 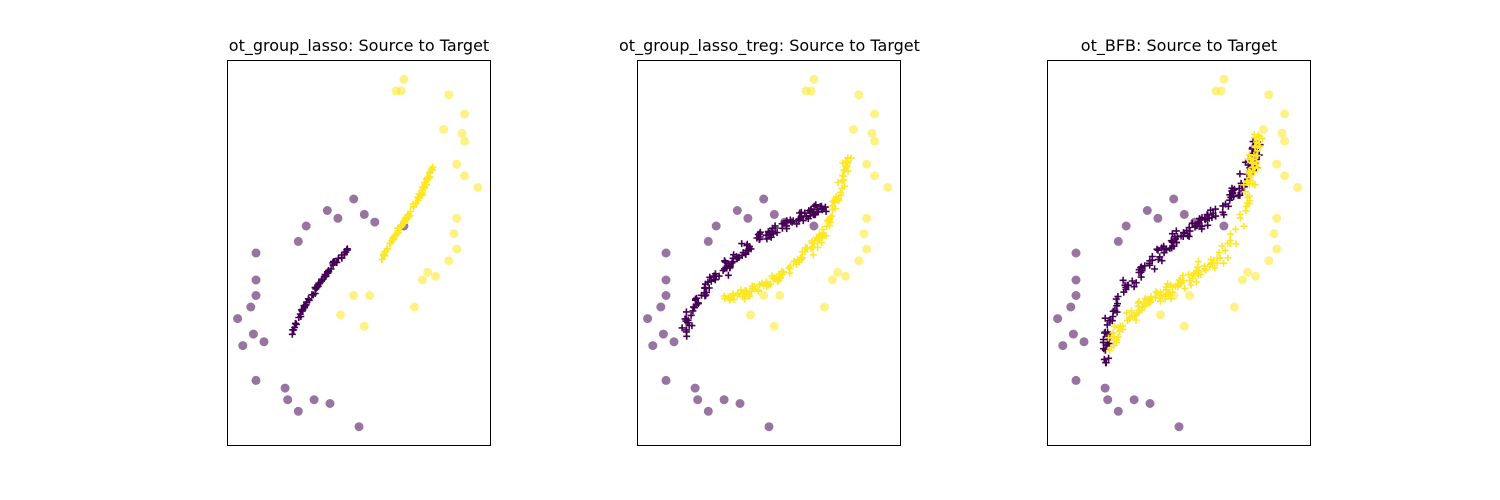 I want to click on scatter-plot-ot-group-lasso-treg, so click(x=769, y=253).